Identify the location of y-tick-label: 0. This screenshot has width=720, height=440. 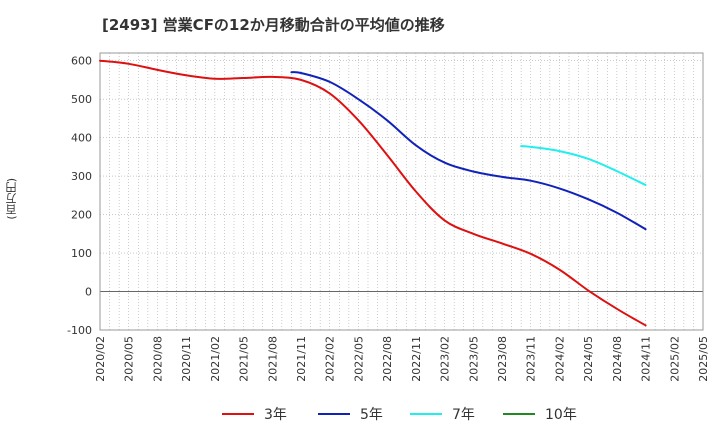
(88, 292).